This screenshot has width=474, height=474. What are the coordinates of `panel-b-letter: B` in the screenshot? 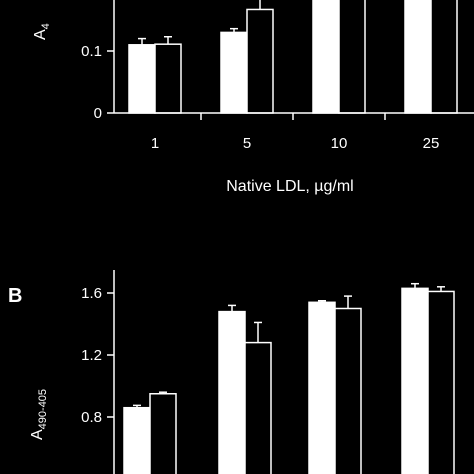 It's located at (15, 296).